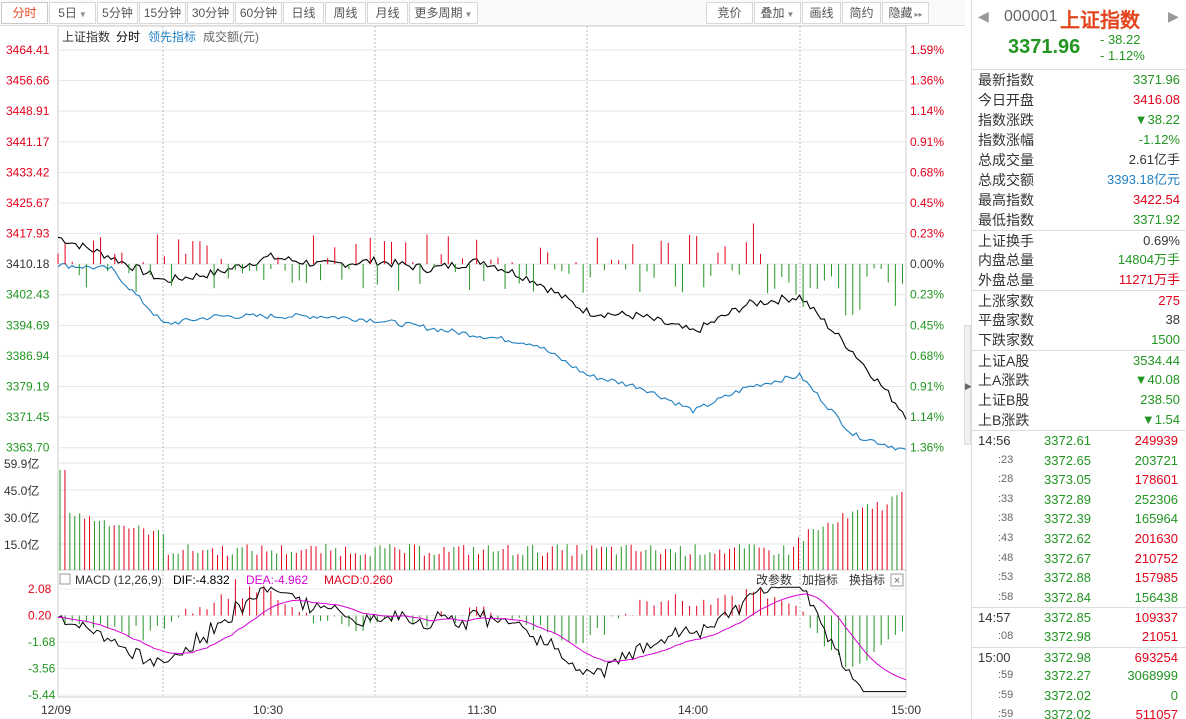 This screenshot has height=719, width=1186. Describe the element at coordinates (927, 50) in the screenshot. I see `pct-tick-label: 1.59%` at that location.